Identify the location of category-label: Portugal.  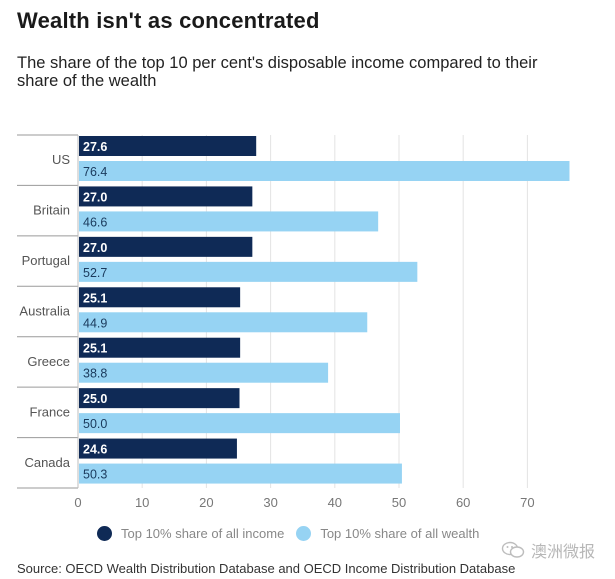
(46, 260).